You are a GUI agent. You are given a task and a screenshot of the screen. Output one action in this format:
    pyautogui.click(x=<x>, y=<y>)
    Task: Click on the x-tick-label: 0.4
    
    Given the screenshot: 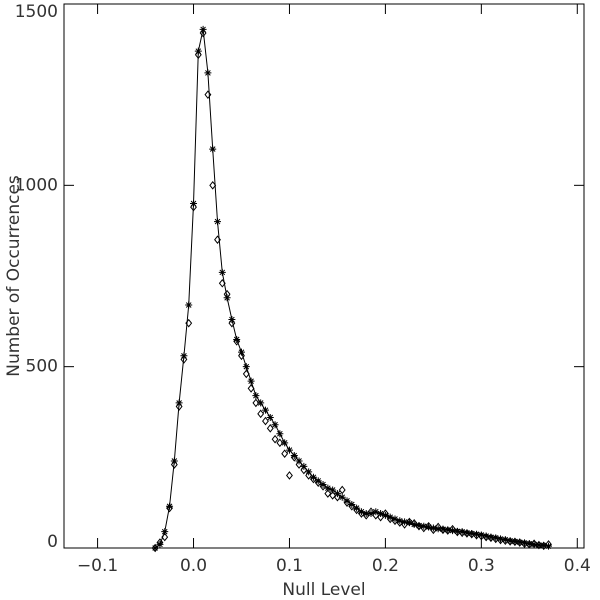 What is the action you would take?
    pyautogui.click(x=577, y=566)
    